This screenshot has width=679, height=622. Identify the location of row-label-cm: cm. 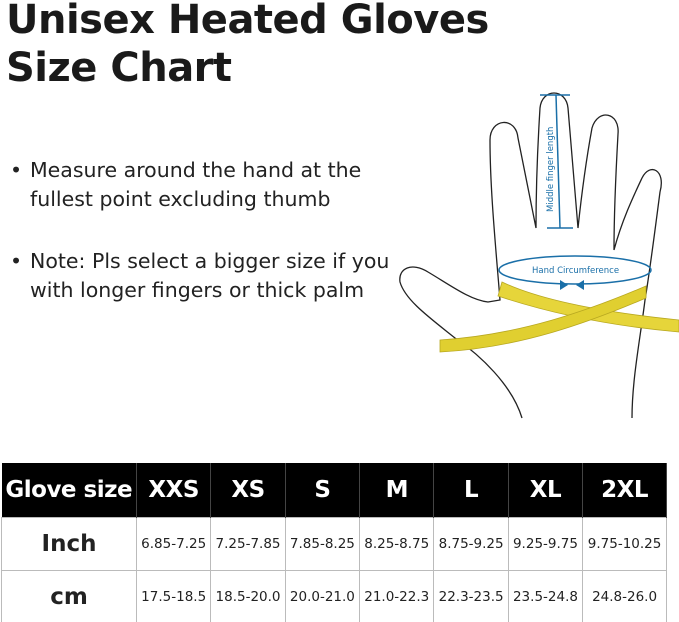
(69, 596).